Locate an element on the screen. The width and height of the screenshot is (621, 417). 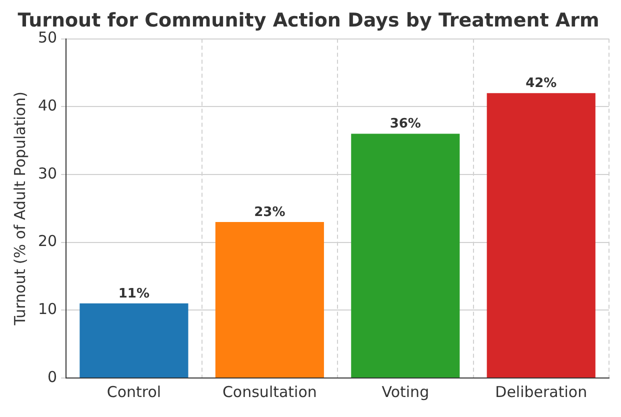
data-label: 42% is located at coordinates (541, 83).